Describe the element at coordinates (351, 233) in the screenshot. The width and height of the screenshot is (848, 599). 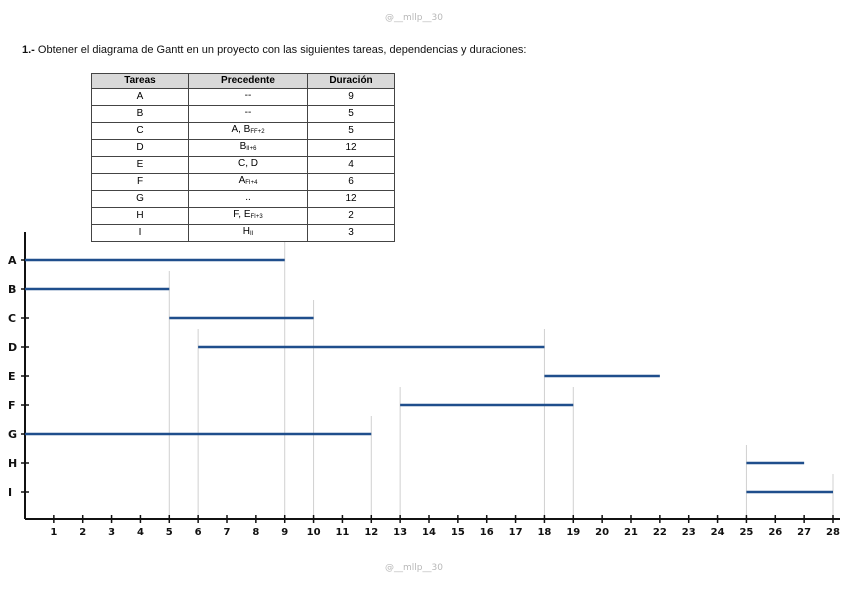
I see `duration-cell: 3` at that location.